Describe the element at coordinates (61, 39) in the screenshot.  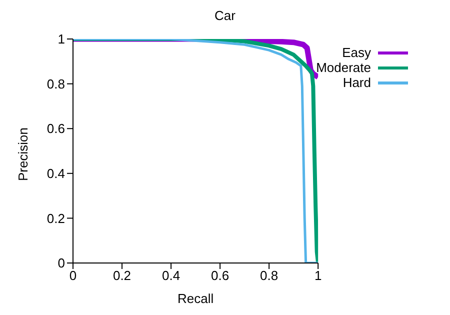
I see `y-tick-label: 1` at that location.